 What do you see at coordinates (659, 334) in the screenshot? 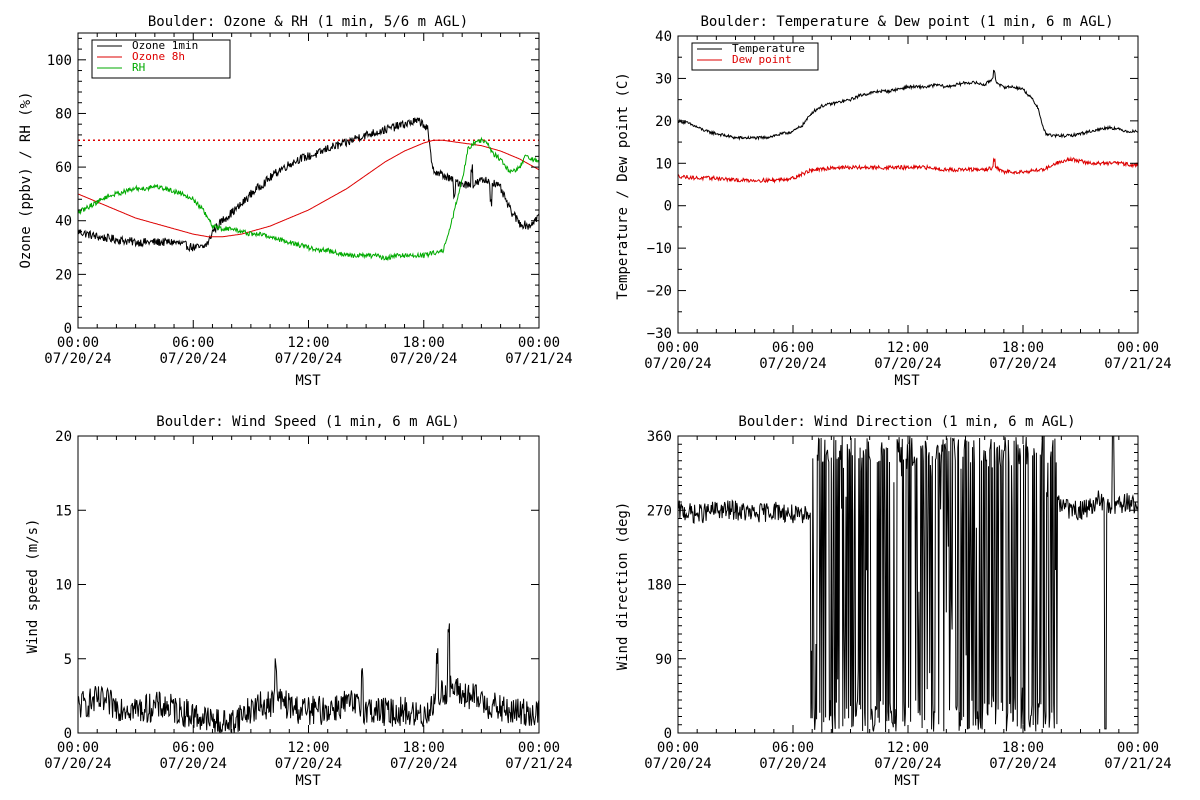
I see `panel-temperature-dewpoint-ytick-label: −30` at bounding box center [659, 334].